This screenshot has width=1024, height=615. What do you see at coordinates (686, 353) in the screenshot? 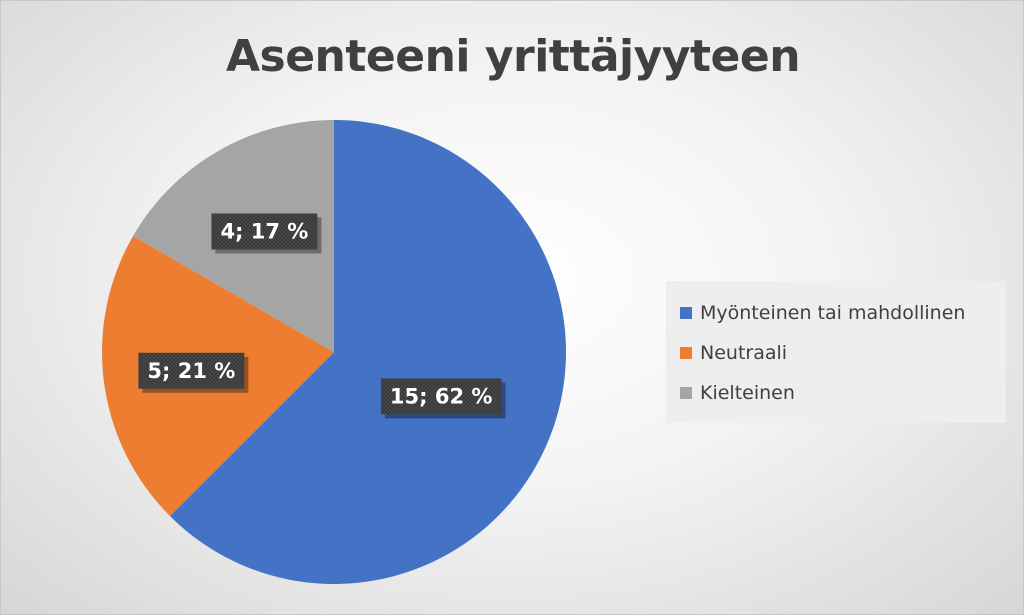
I see `legend-swatch-neutraali` at bounding box center [686, 353].